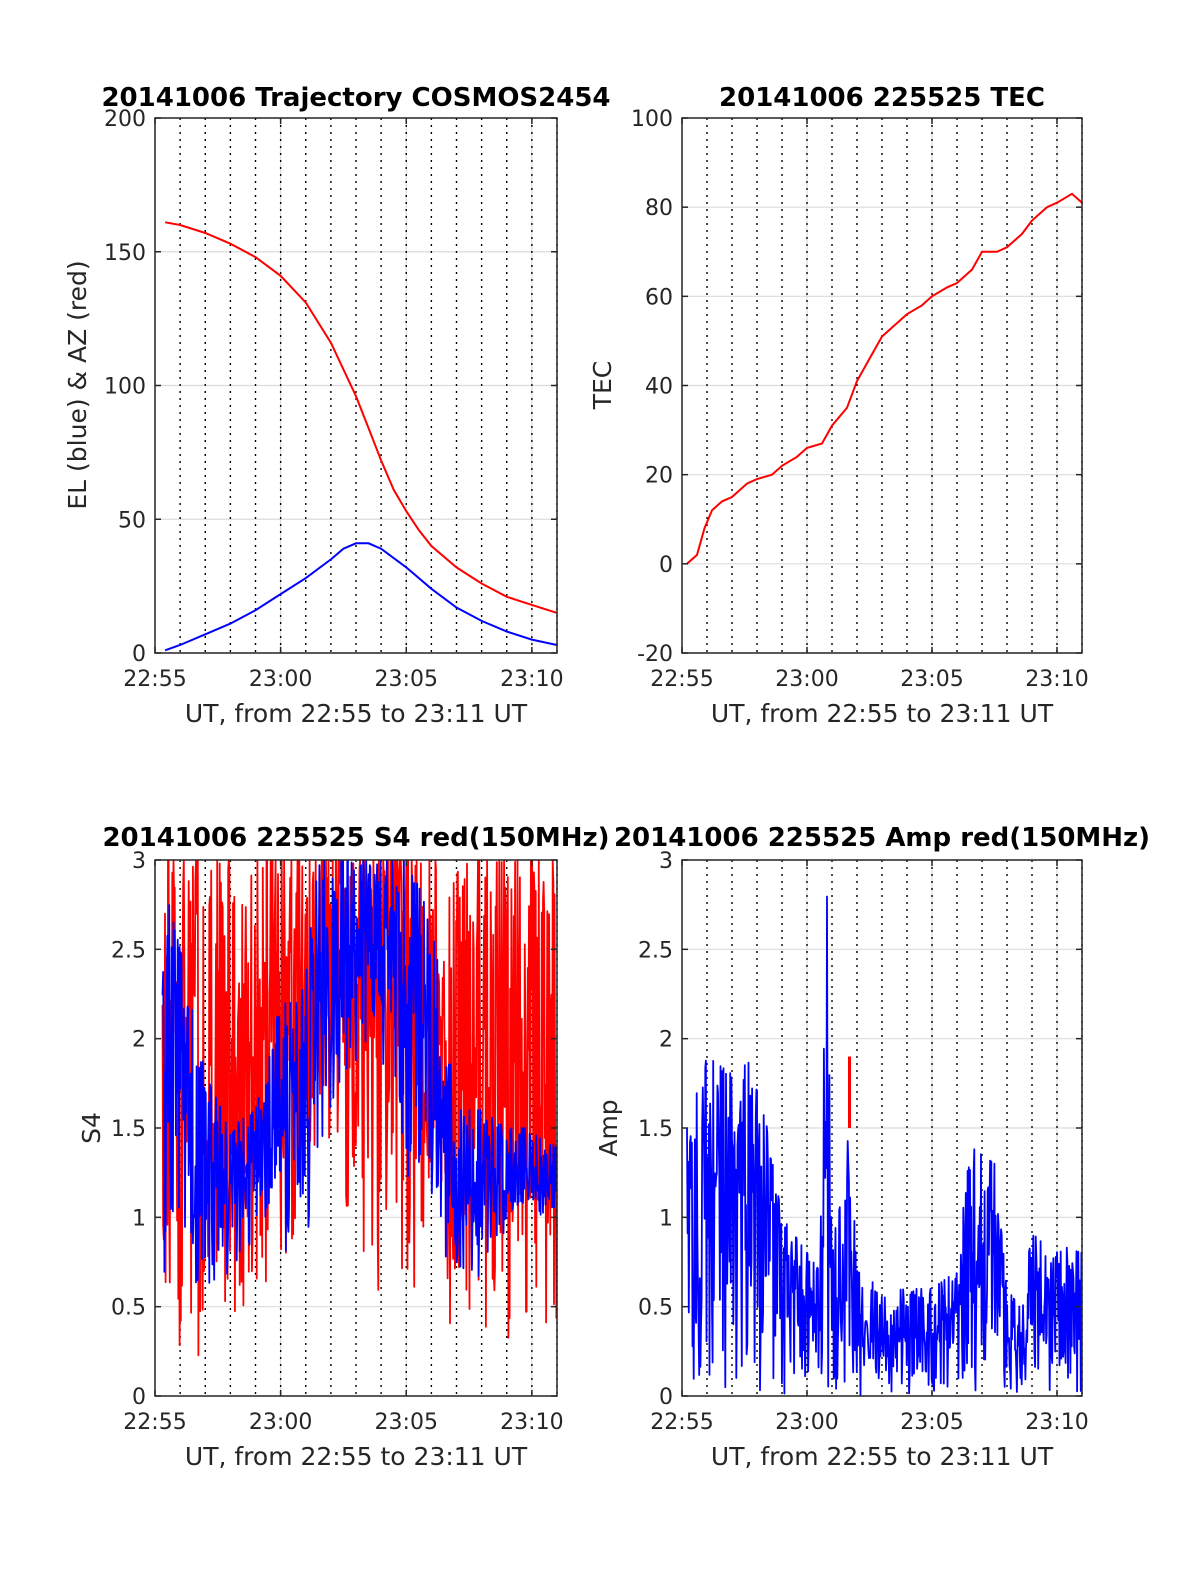  Describe the element at coordinates (125, 119) in the screenshot. I see `y-tick-label: 200` at that location.